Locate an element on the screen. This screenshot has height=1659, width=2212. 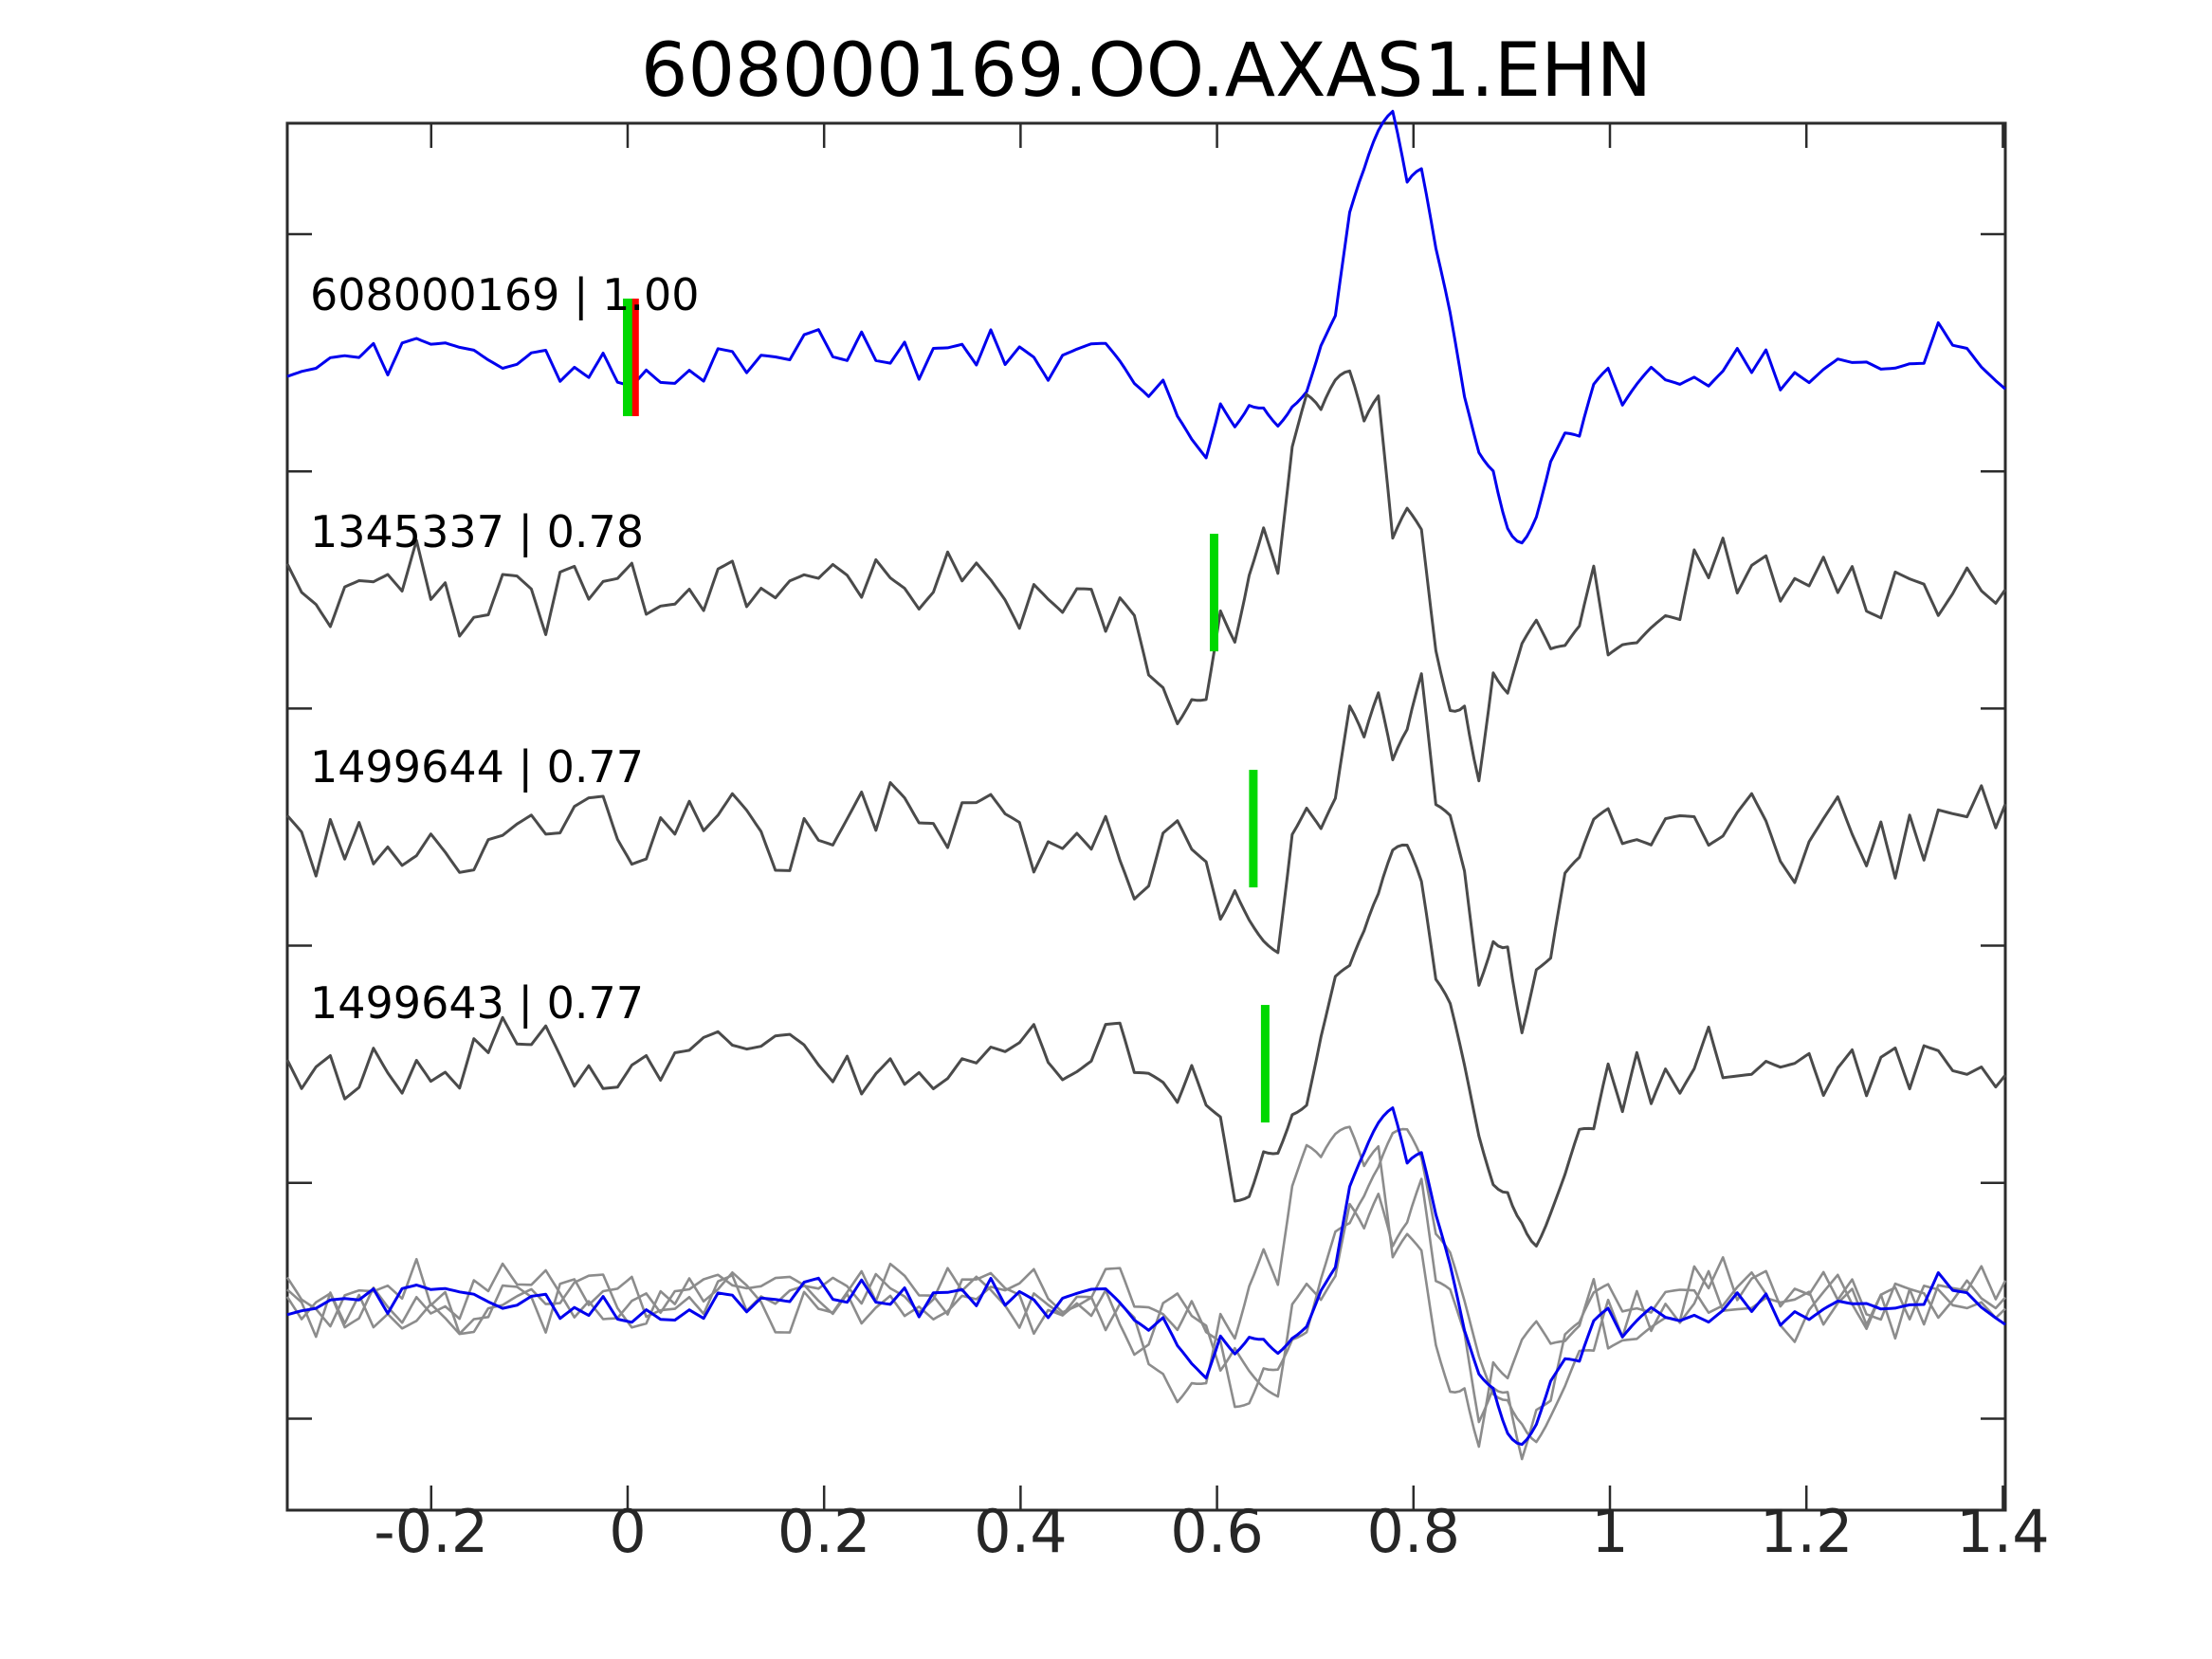
trace-label-608000169: 608000169 | 1.00 is located at coordinates (505, 294).